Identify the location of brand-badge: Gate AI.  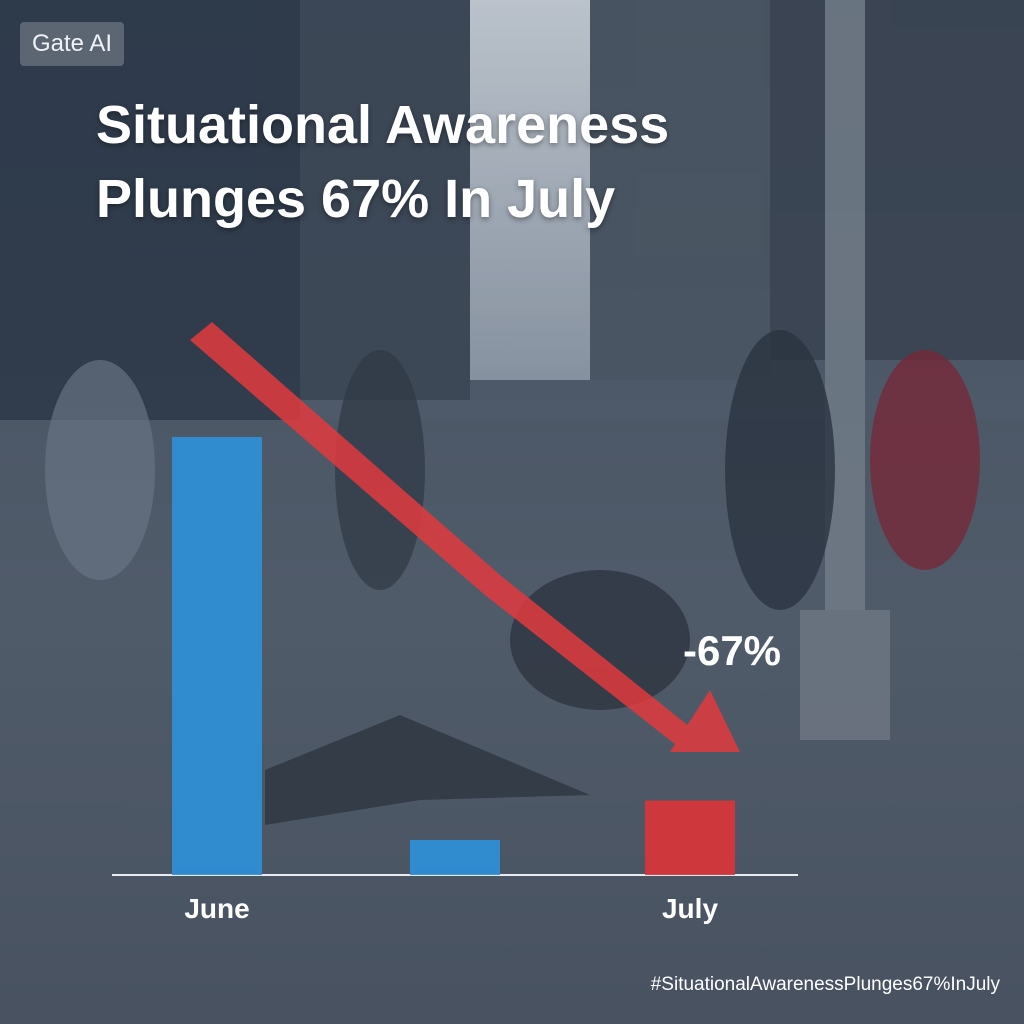
(72, 44).